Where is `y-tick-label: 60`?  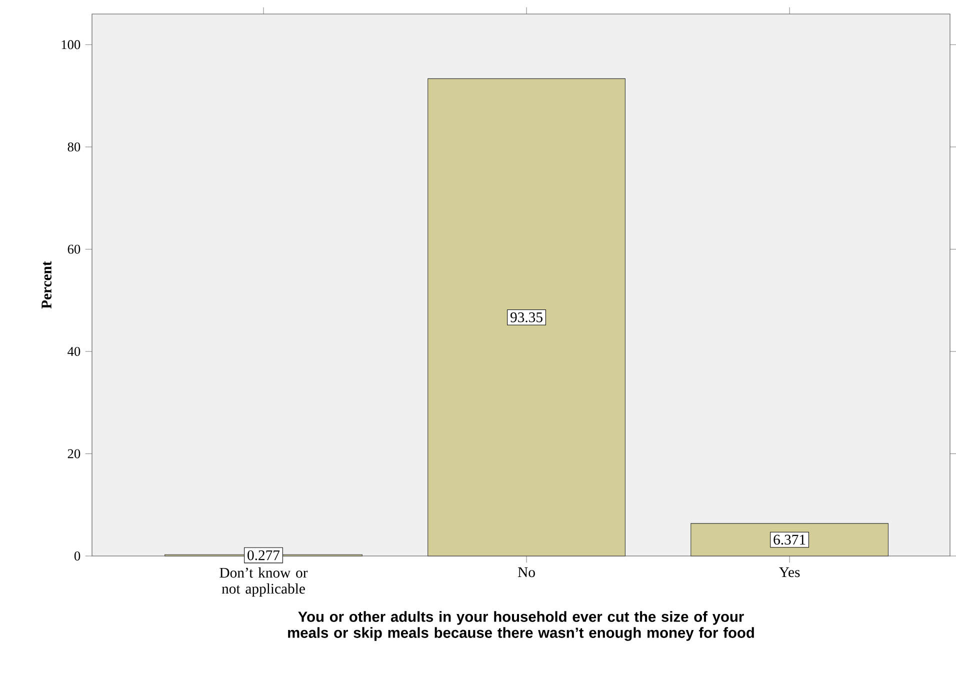
y-tick-label: 60 is located at coordinates (74, 249).